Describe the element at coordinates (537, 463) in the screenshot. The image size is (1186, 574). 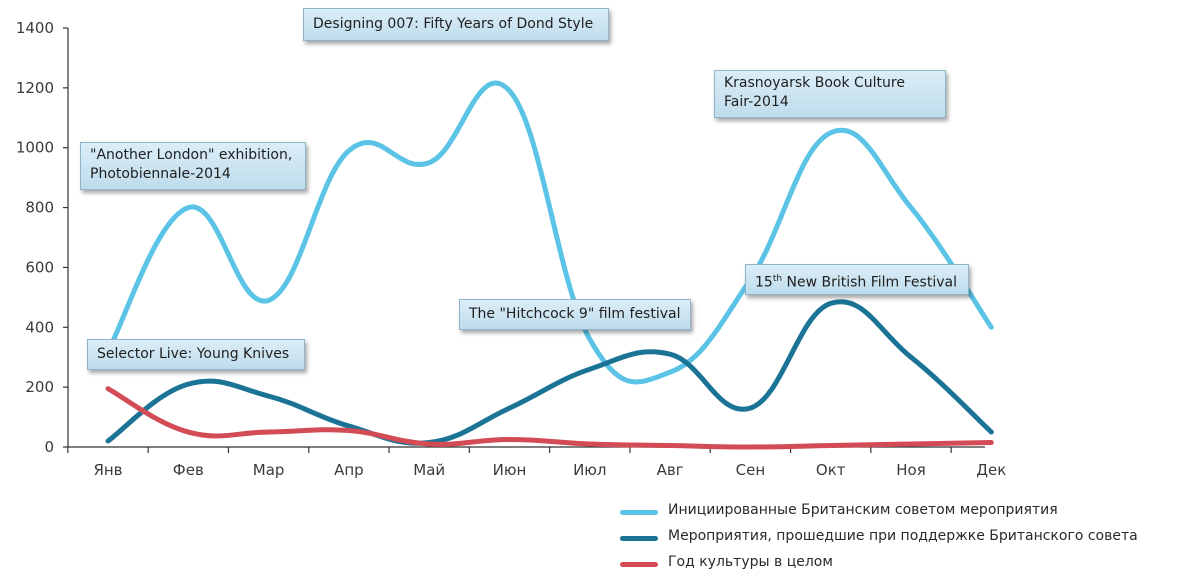
I see `x-axis: Янв Фев Мар Апр Май Июн Июл Авг Сен Окт Ноя Дек` at that location.